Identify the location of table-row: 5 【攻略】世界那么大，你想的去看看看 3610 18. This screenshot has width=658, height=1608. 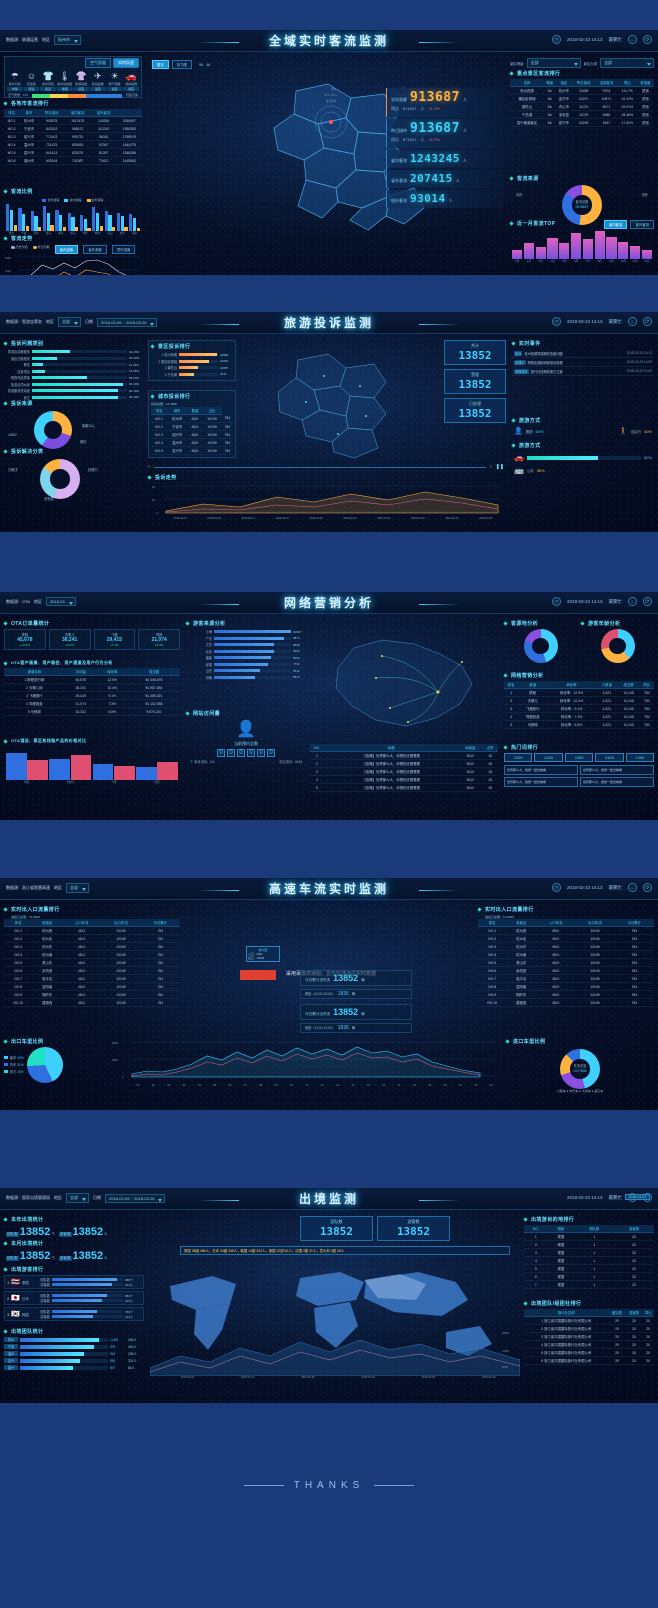
(404, 787).